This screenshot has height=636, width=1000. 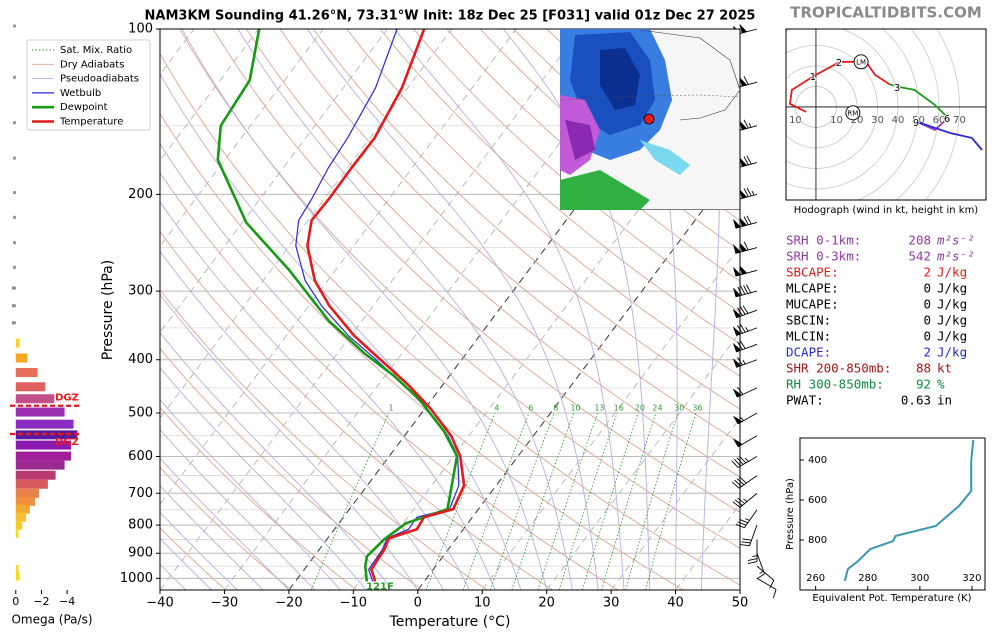 I want to click on x-tick-label: −10, so click(x=353, y=603).